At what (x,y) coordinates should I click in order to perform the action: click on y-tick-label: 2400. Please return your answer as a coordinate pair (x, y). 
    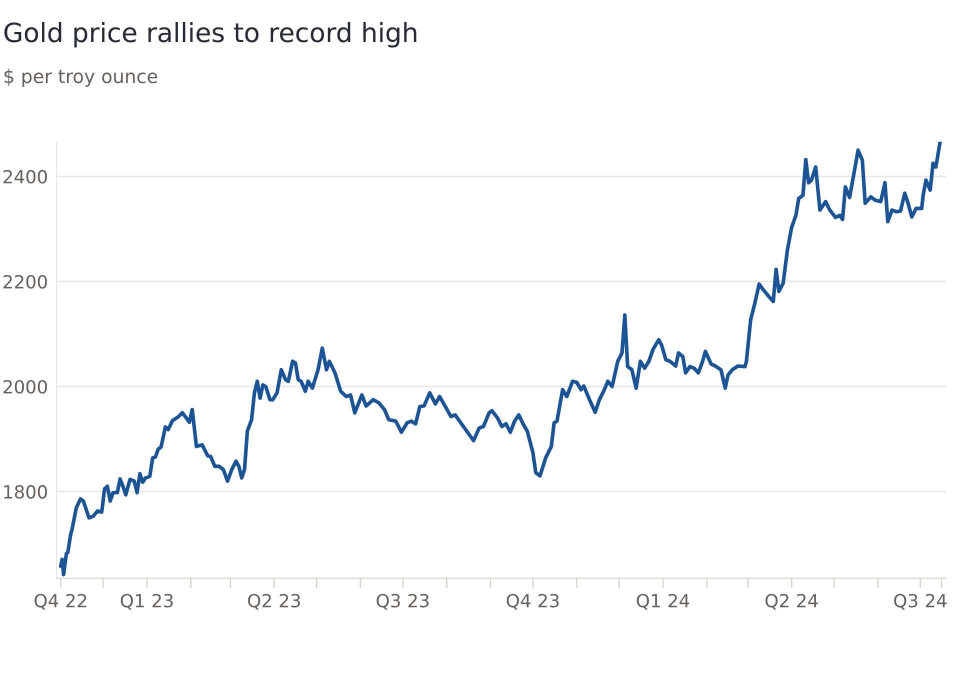
    Looking at the image, I should click on (25, 177).